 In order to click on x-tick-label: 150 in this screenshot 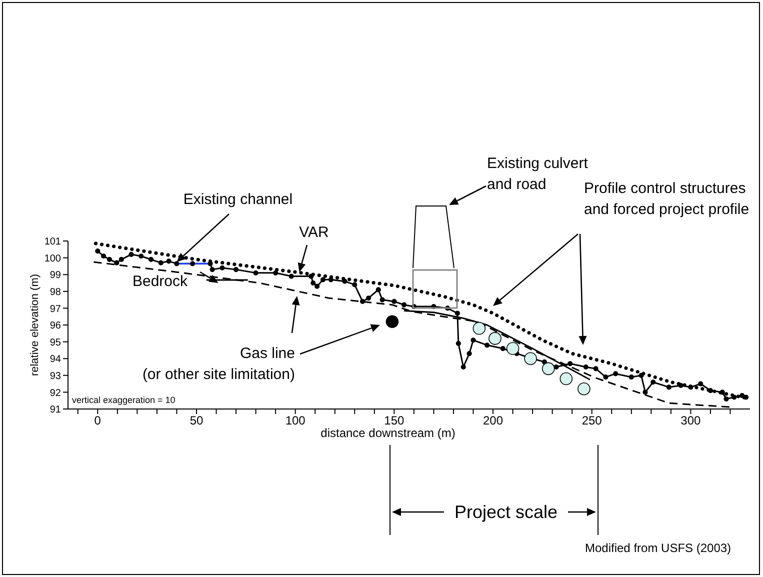, I will do `click(394, 421)`.